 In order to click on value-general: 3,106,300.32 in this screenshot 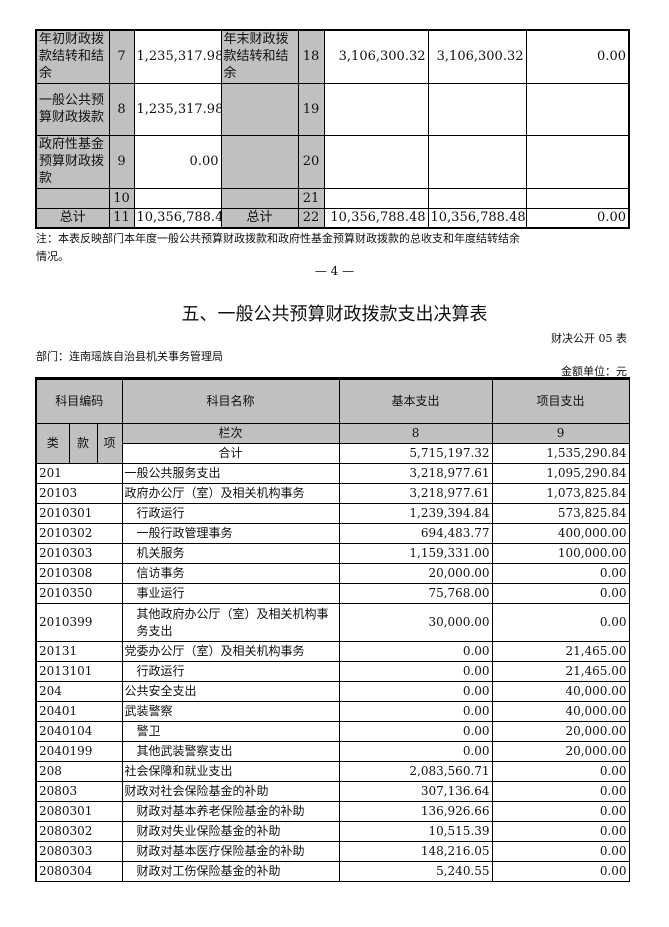, I will do `click(477, 56)`.